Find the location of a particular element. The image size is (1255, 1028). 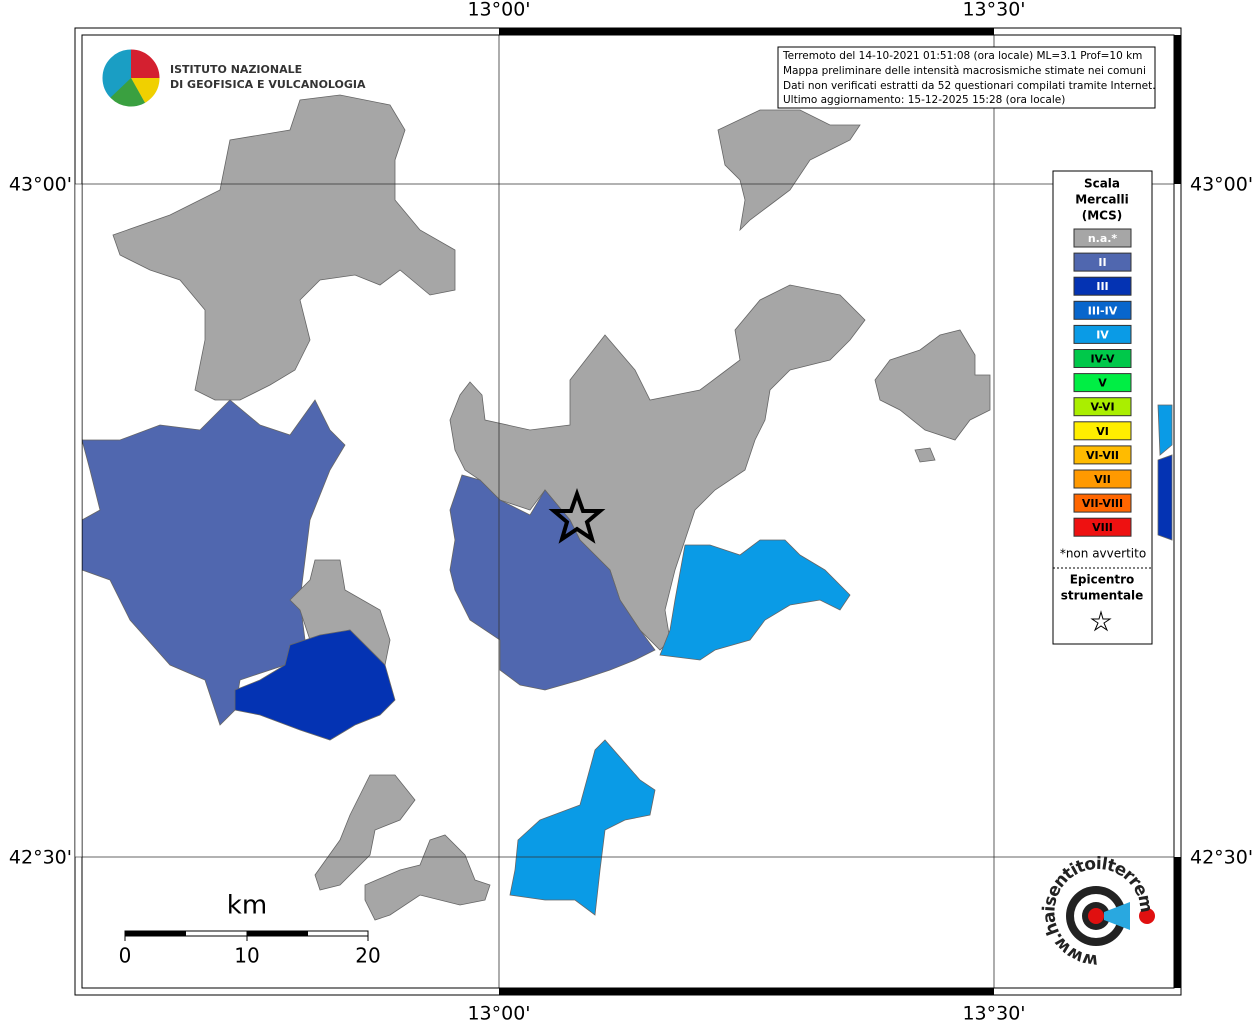

legend-epicenter: strumentale is located at coordinates (1102, 596).